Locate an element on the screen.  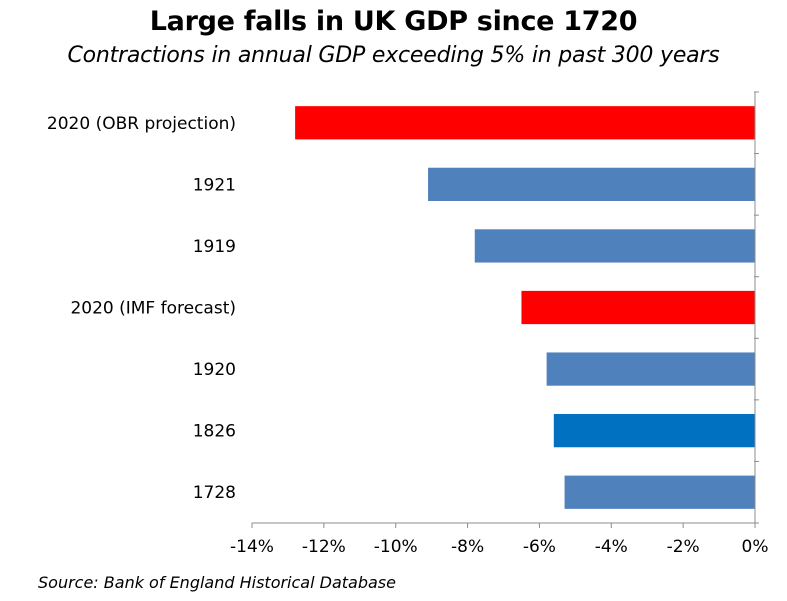
x-tick-label: -4% is located at coordinates (611, 547).